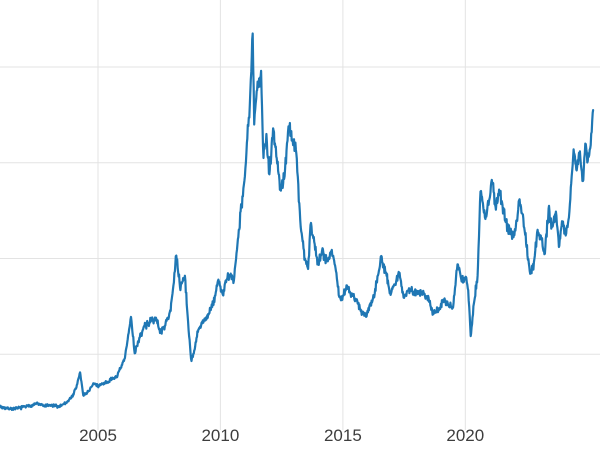 The width and height of the screenshot is (600, 450). Describe the element at coordinates (342, 435) in the screenshot. I see `x-tick-label-2015: 2015` at that location.